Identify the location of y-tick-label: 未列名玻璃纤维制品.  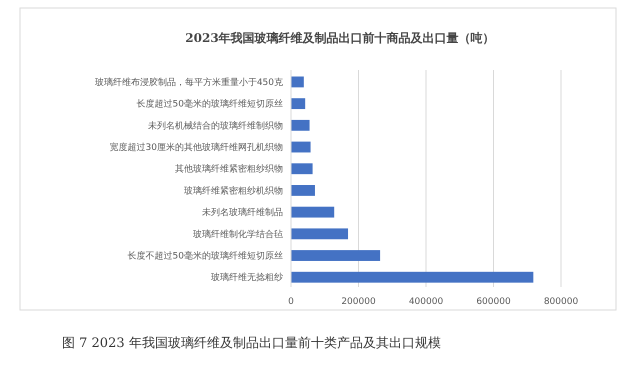
(242, 212).